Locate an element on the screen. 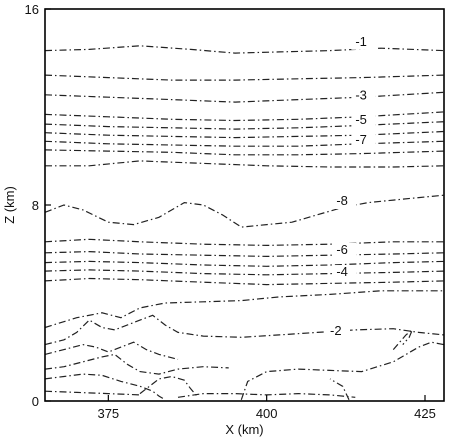 The image size is (474, 447). contour-label: -5 is located at coordinates (361, 119).